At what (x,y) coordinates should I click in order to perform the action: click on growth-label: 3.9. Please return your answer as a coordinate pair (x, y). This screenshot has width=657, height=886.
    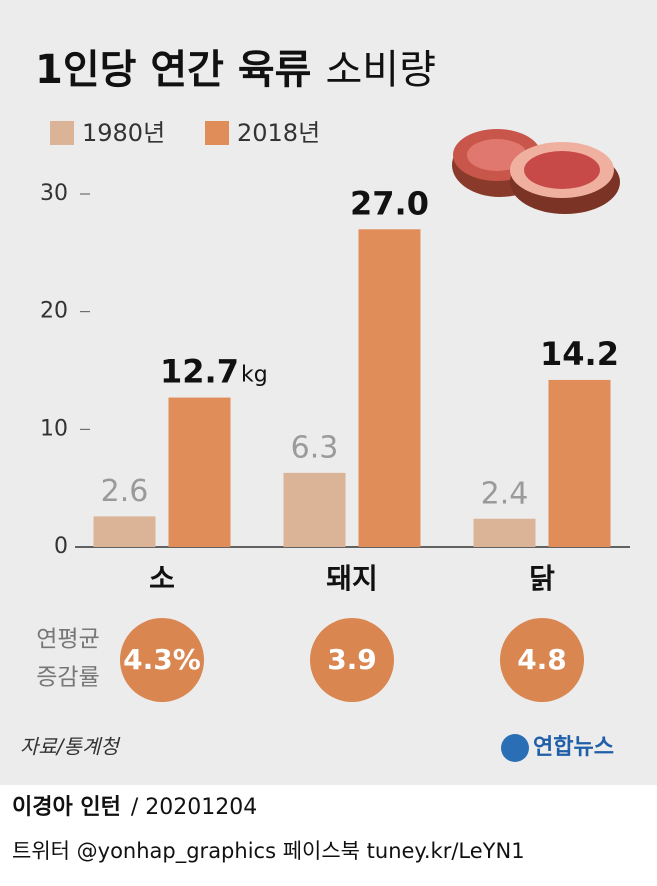
    Looking at the image, I should click on (352, 659).